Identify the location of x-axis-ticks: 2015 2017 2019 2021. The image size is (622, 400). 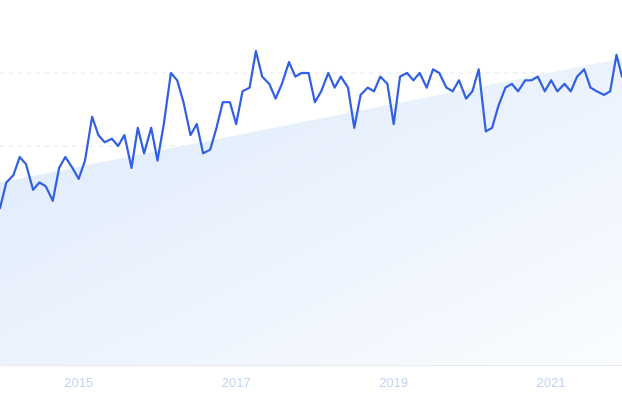
(314, 382).